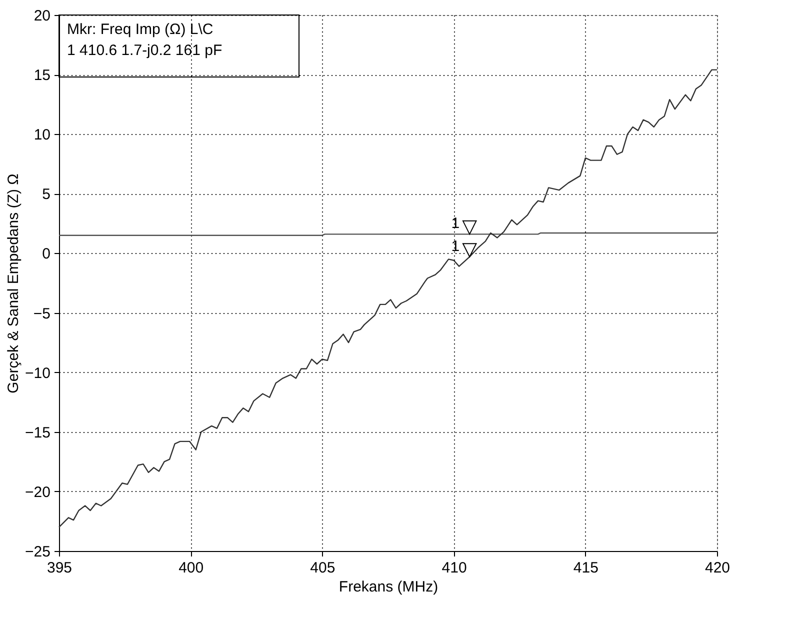  I want to click on y-tick-label: −5, so click(41, 313).